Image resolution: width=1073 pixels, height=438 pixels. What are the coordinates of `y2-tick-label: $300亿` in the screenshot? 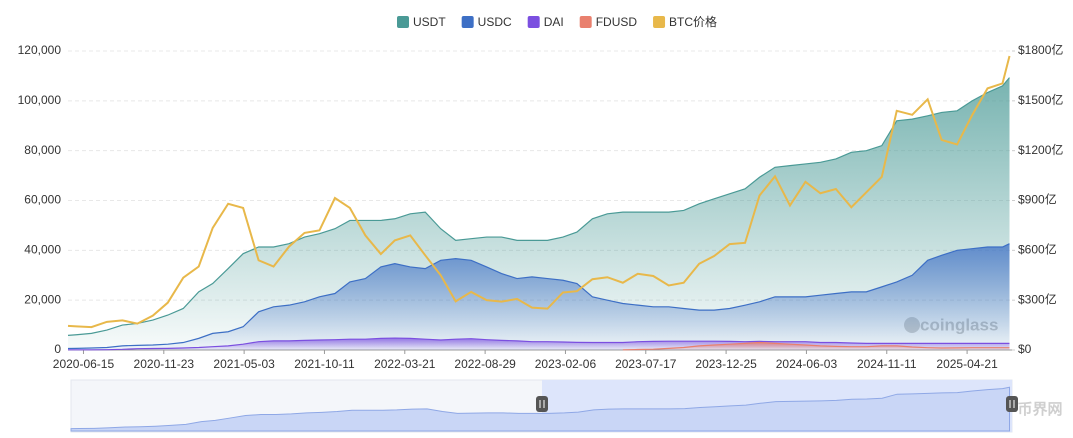 It's located at (1037, 298).